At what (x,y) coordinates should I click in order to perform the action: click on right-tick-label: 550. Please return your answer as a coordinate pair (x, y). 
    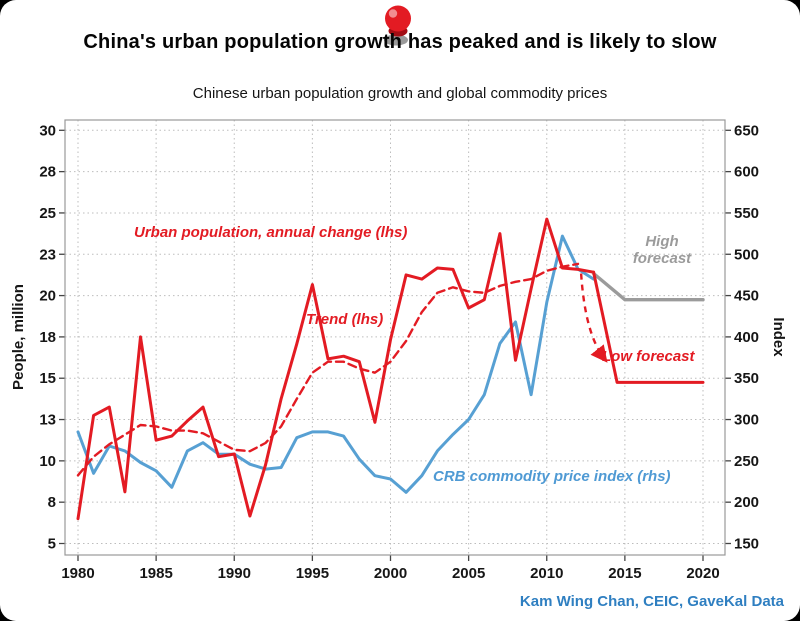
    Looking at the image, I should click on (746, 213).